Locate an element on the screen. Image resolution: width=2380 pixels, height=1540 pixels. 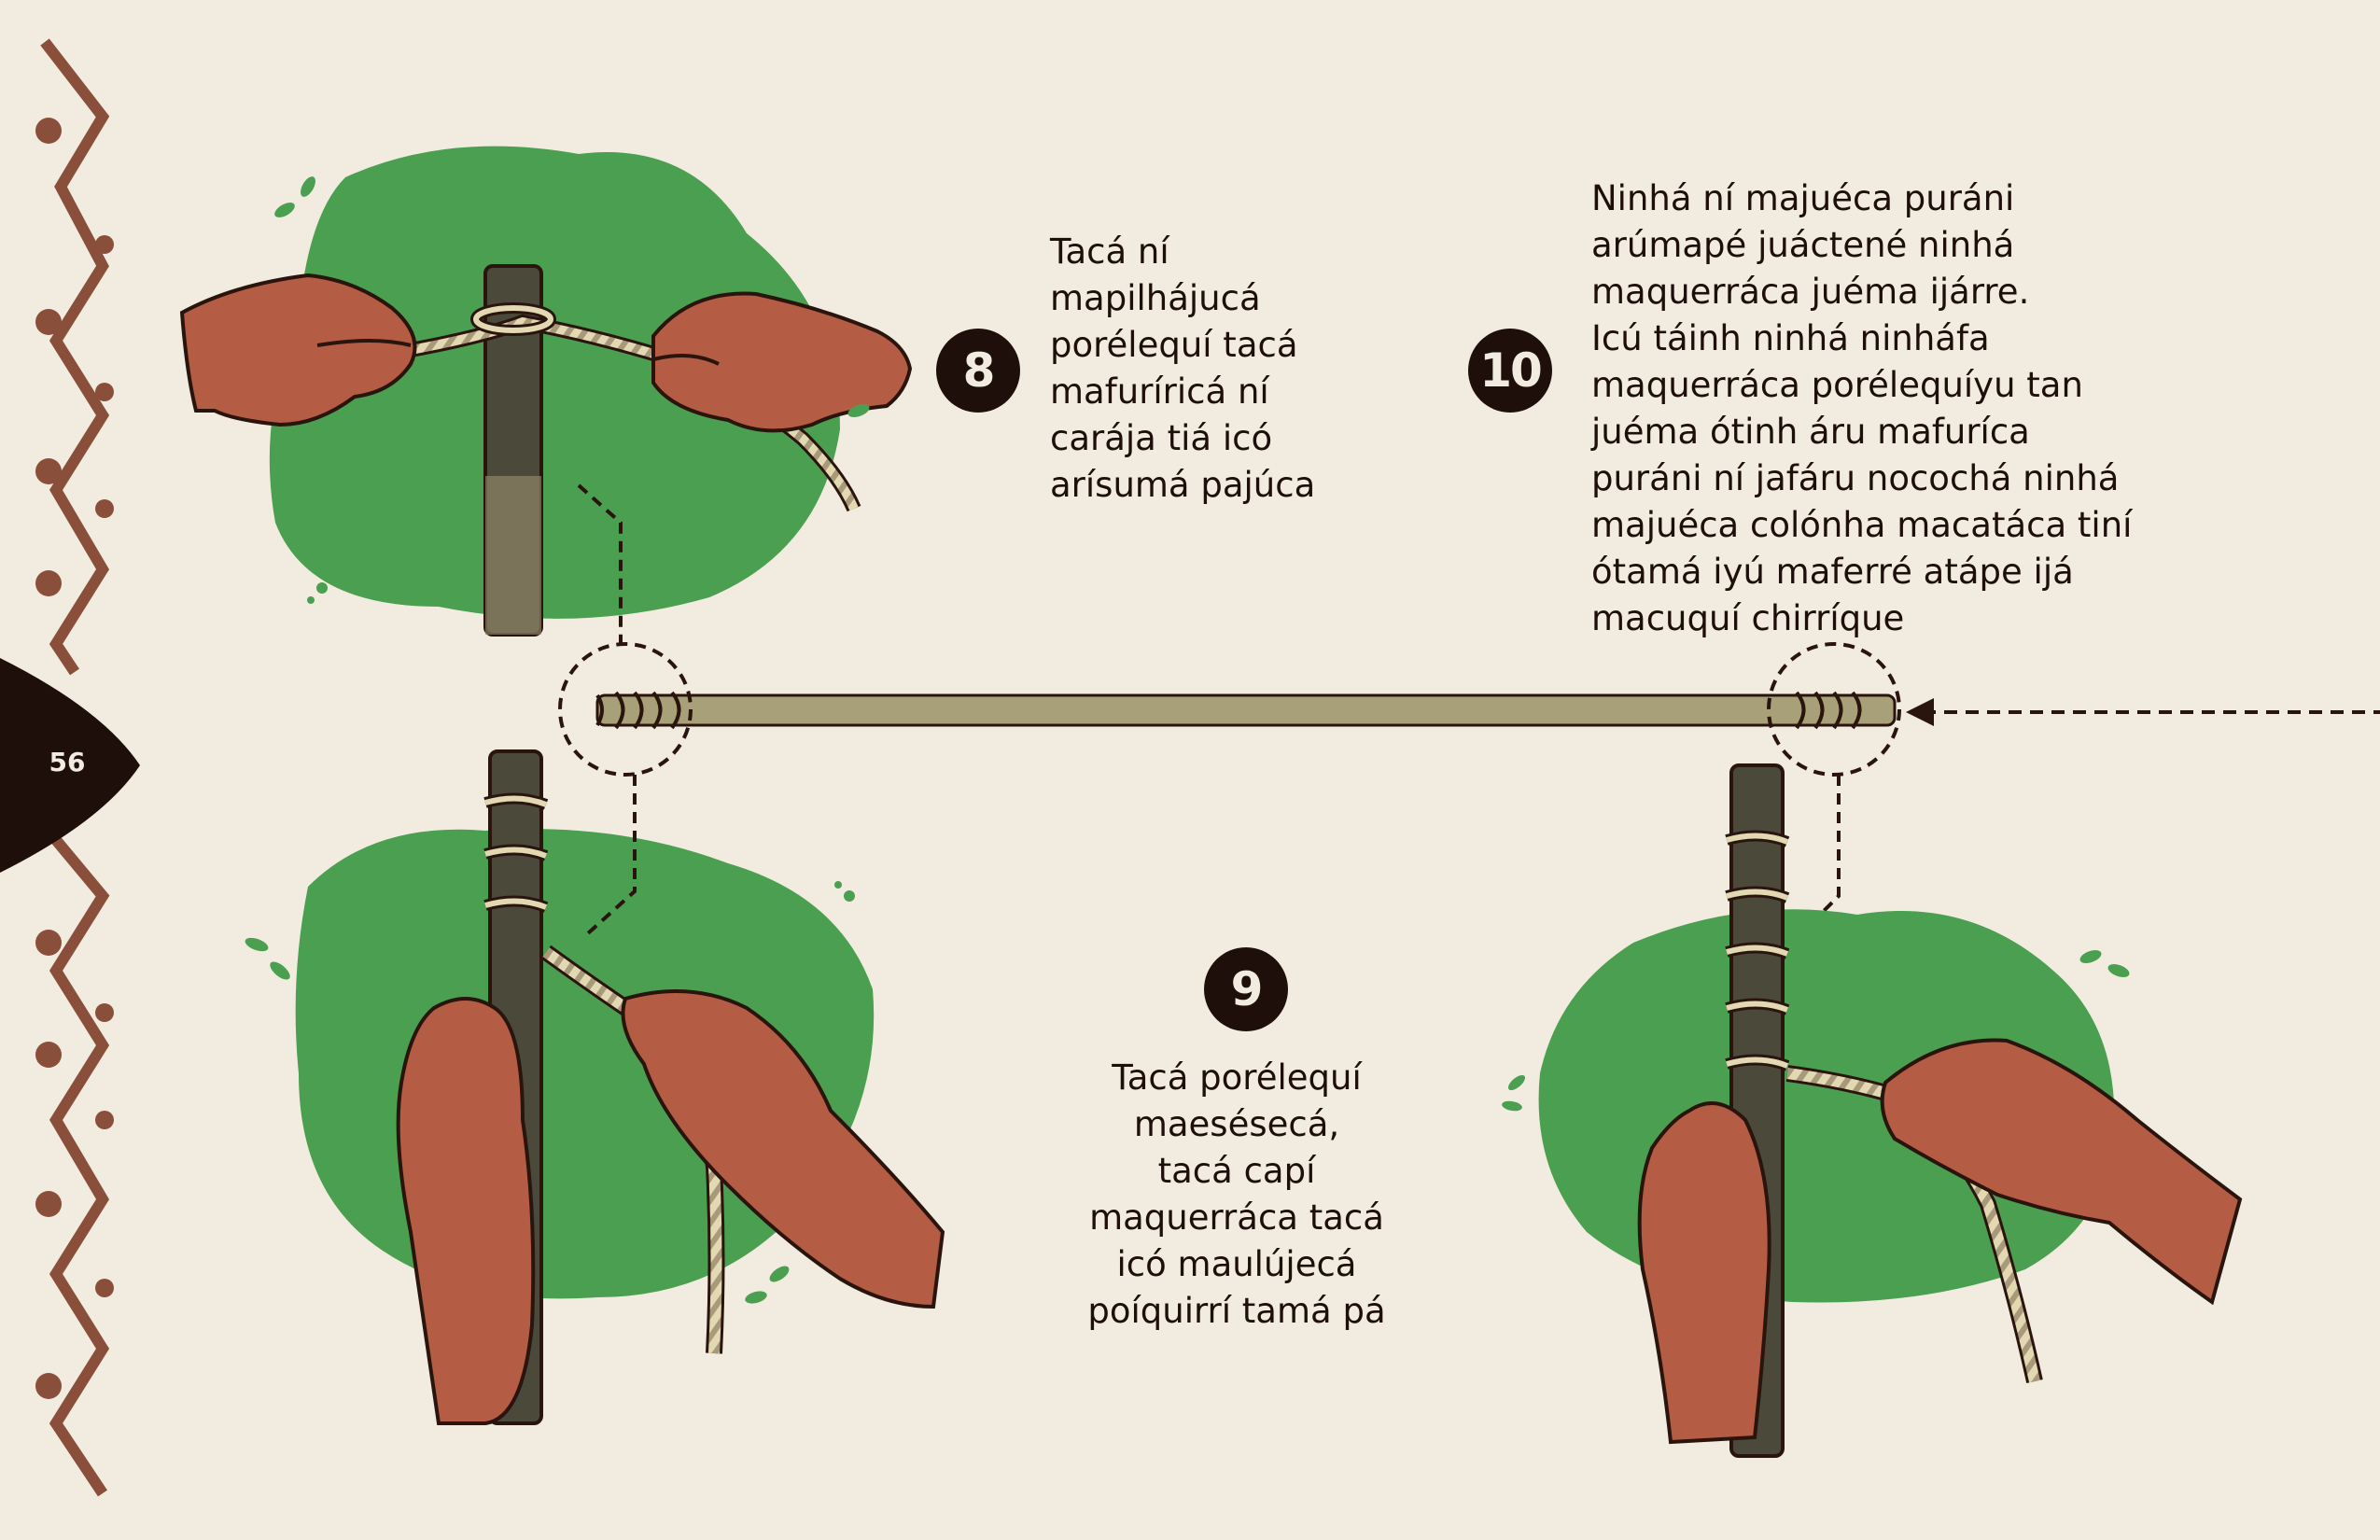
step-9-badge: 9 is located at coordinates (1246, 989).